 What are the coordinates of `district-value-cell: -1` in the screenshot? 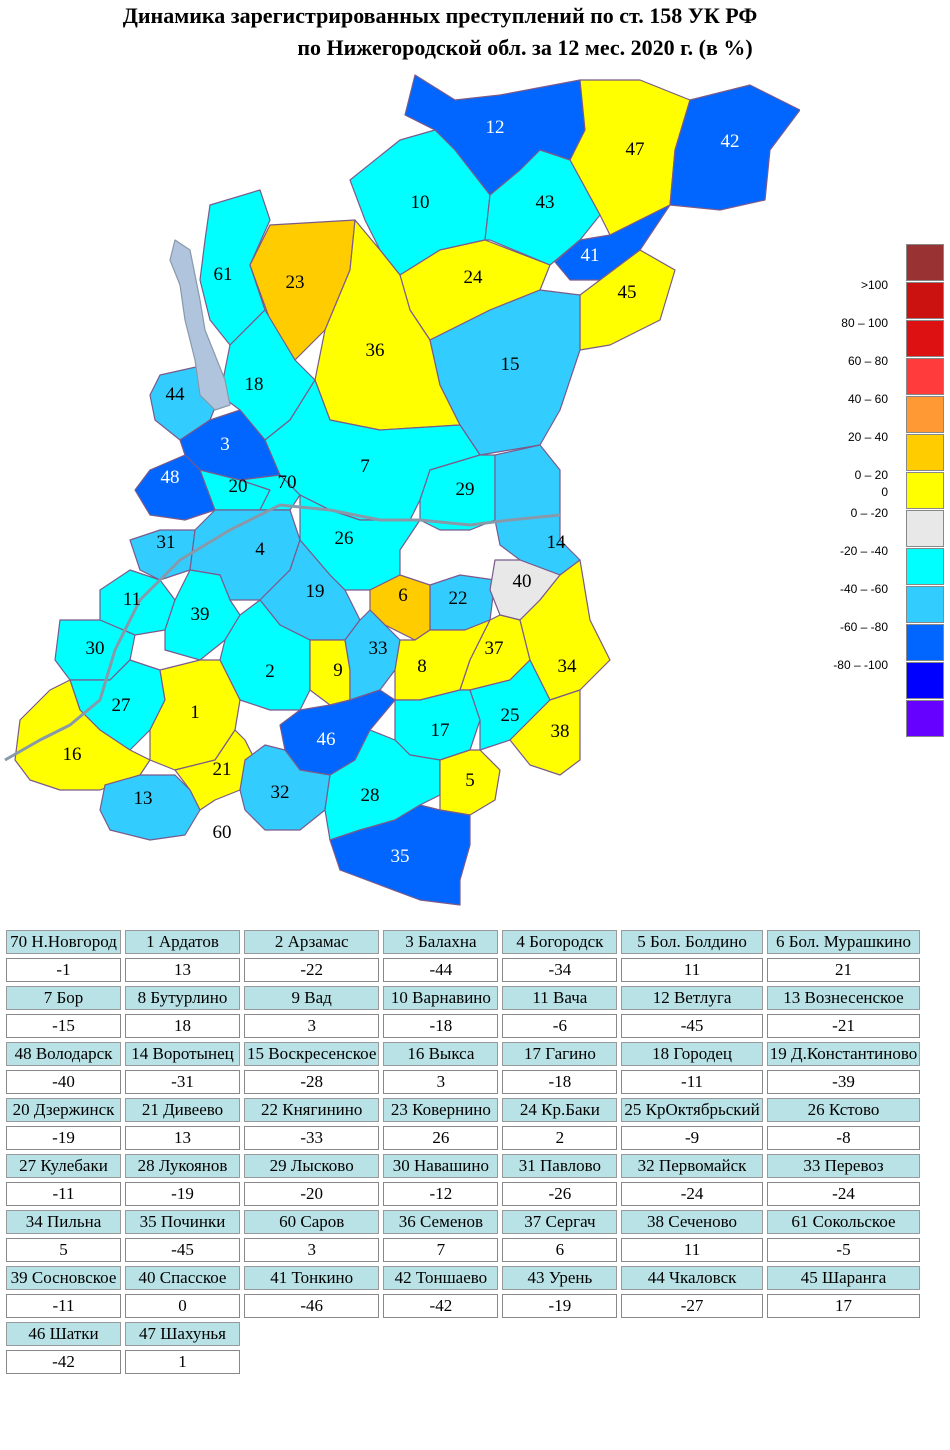 It's located at (63, 970).